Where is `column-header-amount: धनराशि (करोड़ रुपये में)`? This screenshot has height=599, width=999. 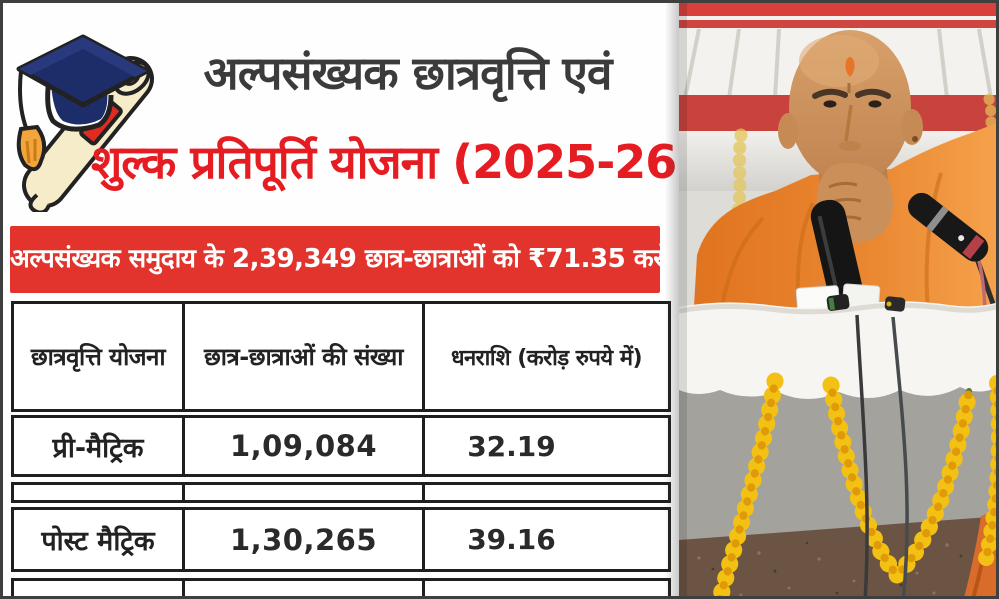
column-header-amount: धनराशि (करोड़ रुपये में) is located at coordinates (546, 358).